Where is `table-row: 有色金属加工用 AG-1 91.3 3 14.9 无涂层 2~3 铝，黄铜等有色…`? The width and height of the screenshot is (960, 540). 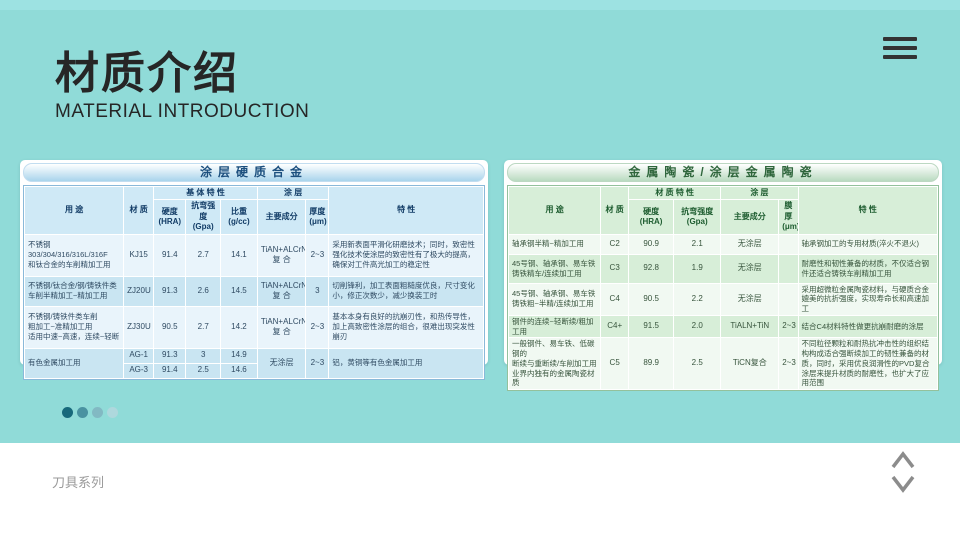
table-row: 有色金属加工用 AG-1 91.3 3 14.9 无涂层 2~3 铝，黄铜等有色… is located at coordinates (253, 363).